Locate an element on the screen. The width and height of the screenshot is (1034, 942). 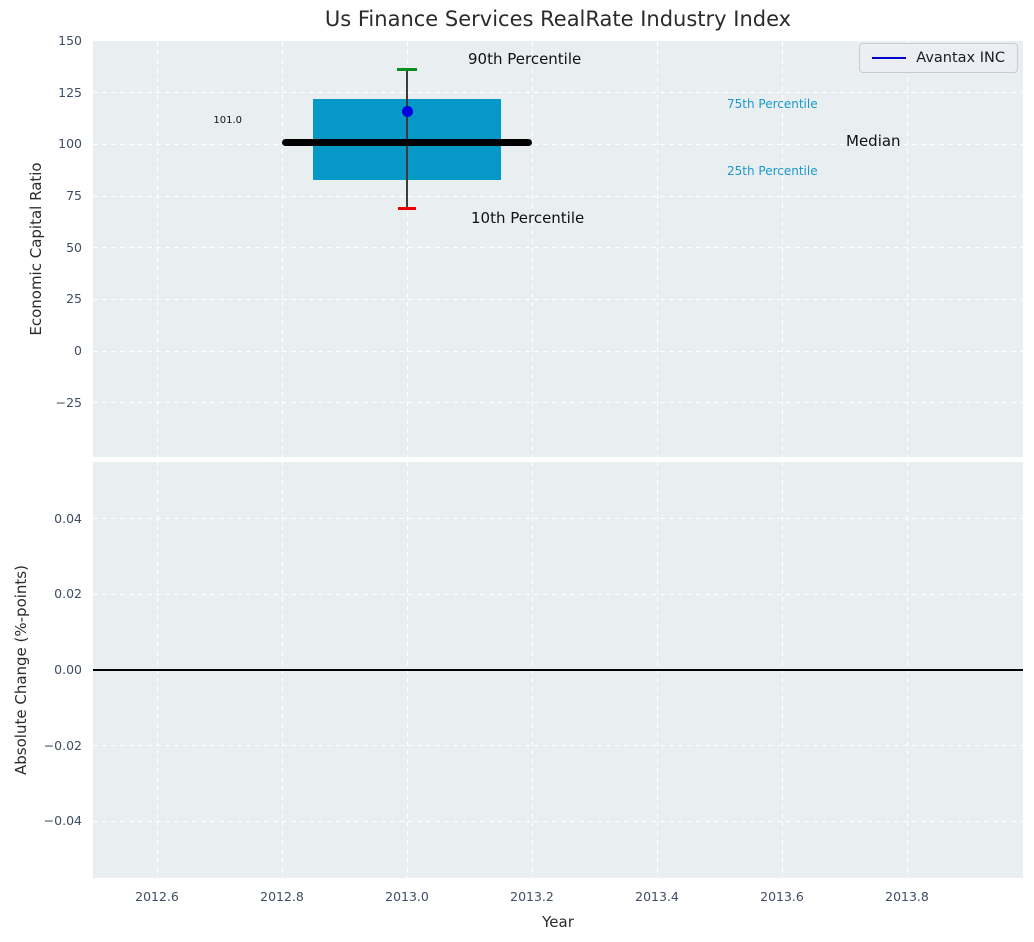
whisker-cap-90th is located at coordinates (407, 70).